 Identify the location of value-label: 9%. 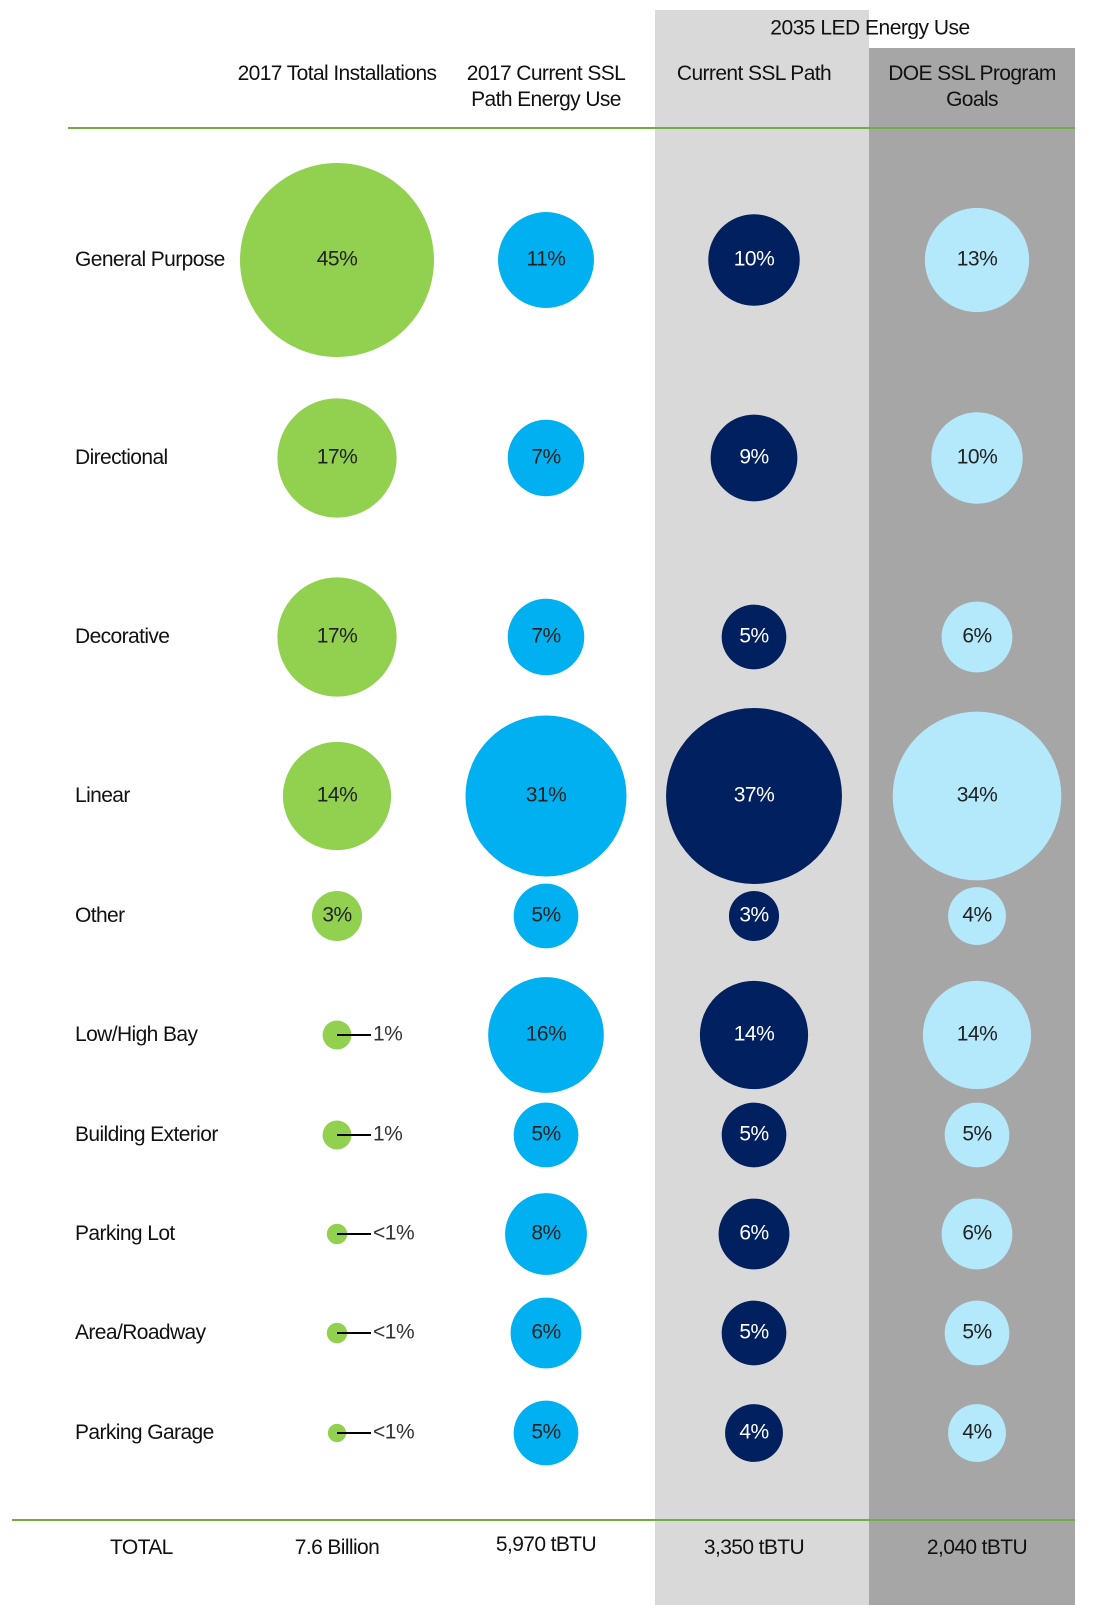
(753, 457).